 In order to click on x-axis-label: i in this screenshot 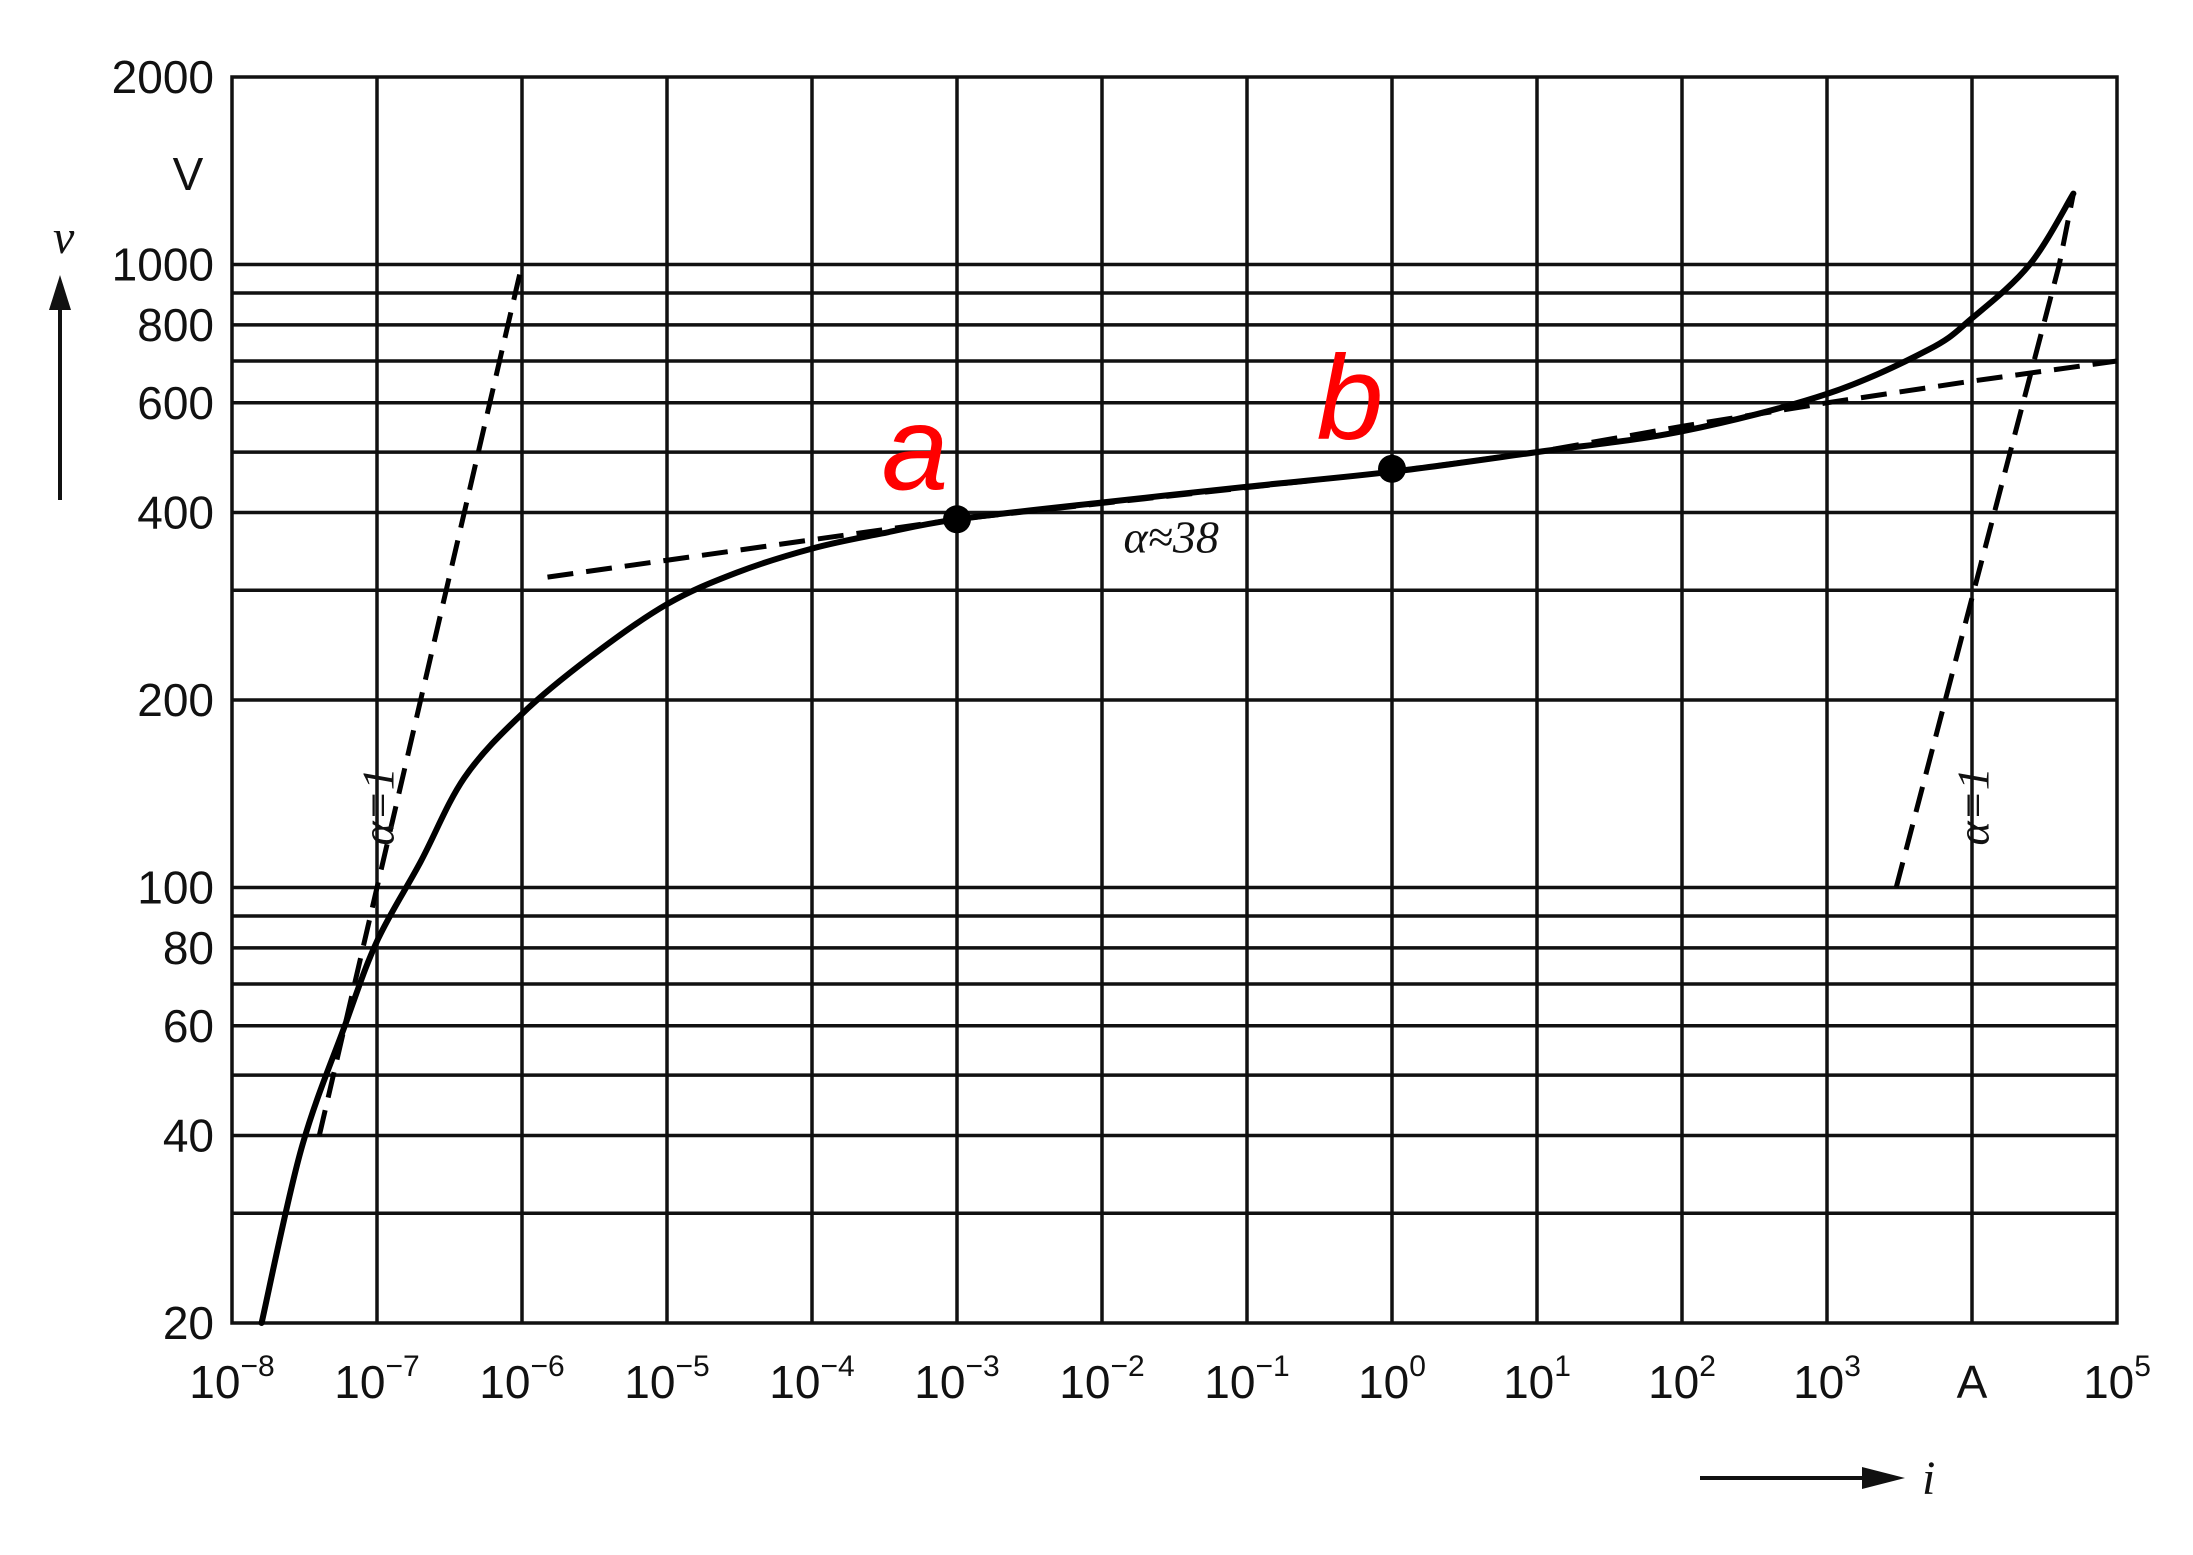, I will do `click(1928, 1478)`.